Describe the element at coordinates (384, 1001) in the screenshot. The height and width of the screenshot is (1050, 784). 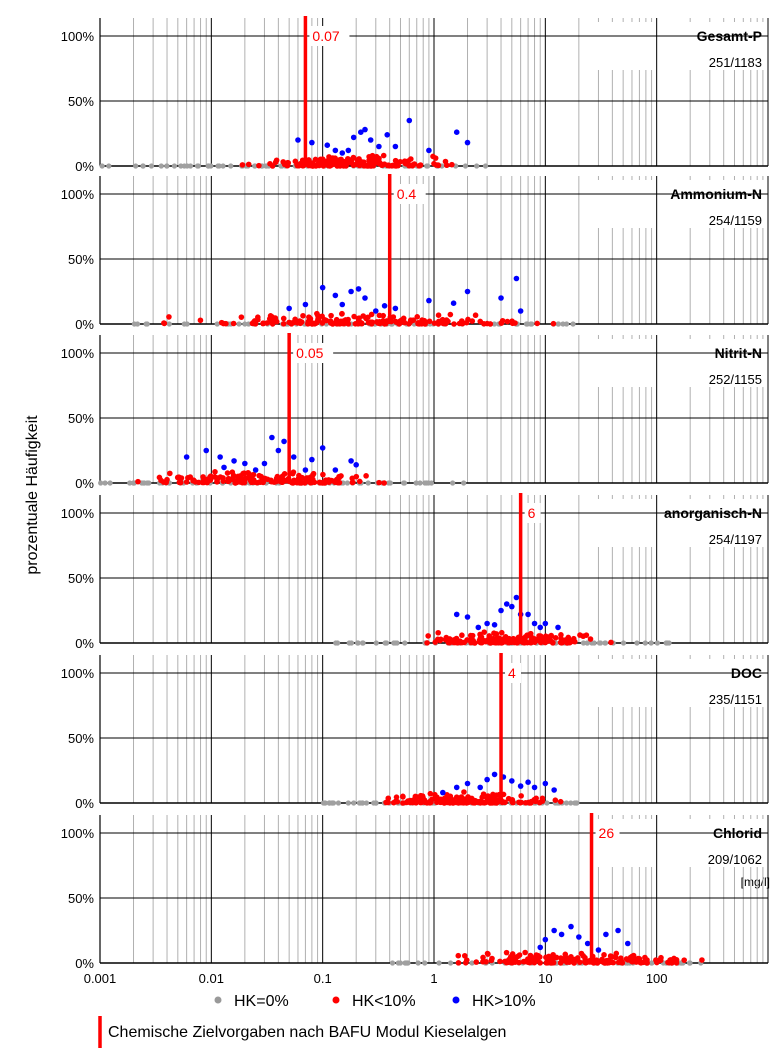
I see `legend-item-label: HK<10%` at that location.